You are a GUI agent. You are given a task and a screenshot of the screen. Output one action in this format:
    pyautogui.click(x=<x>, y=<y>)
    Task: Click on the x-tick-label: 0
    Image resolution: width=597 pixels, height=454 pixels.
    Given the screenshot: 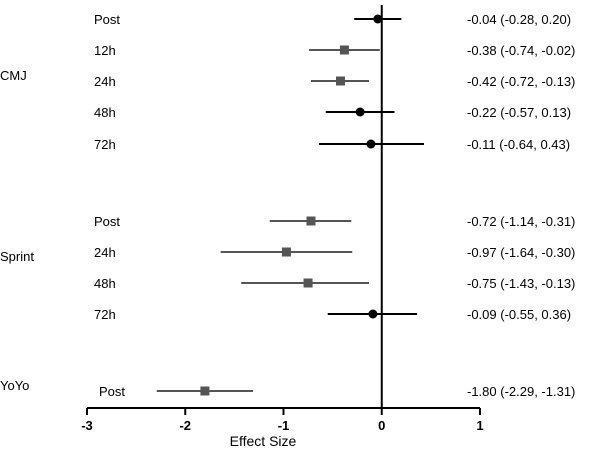 What is the action you would take?
    pyautogui.click(x=381, y=425)
    